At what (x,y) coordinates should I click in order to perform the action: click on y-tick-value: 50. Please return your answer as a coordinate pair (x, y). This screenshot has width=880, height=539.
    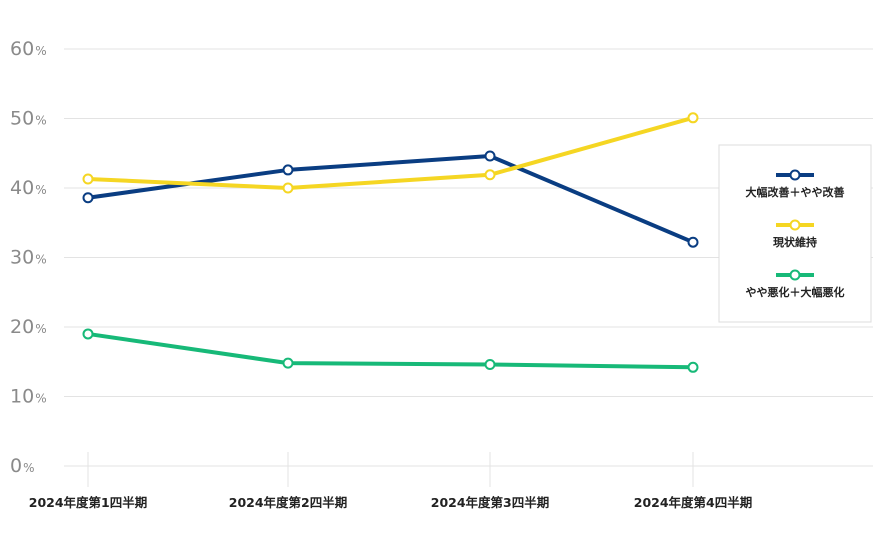
    Looking at the image, I should click on (22, 119).